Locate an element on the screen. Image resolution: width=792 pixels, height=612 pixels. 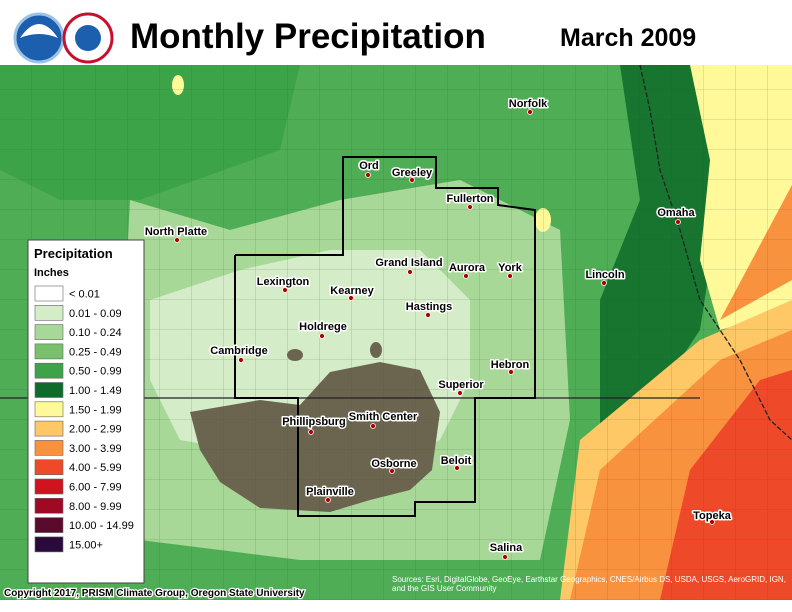
city-label: Norfolk is located at coordinates (528, 104).